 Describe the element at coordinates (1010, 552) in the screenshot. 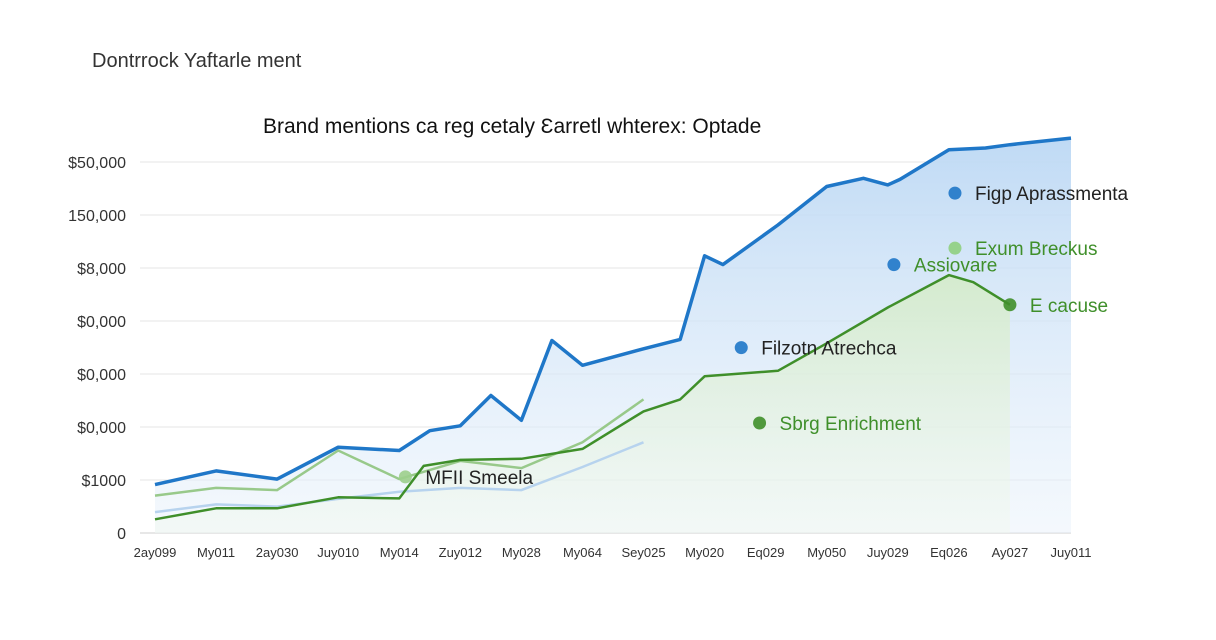

I see `x-tick-label: Ay027` at that location.